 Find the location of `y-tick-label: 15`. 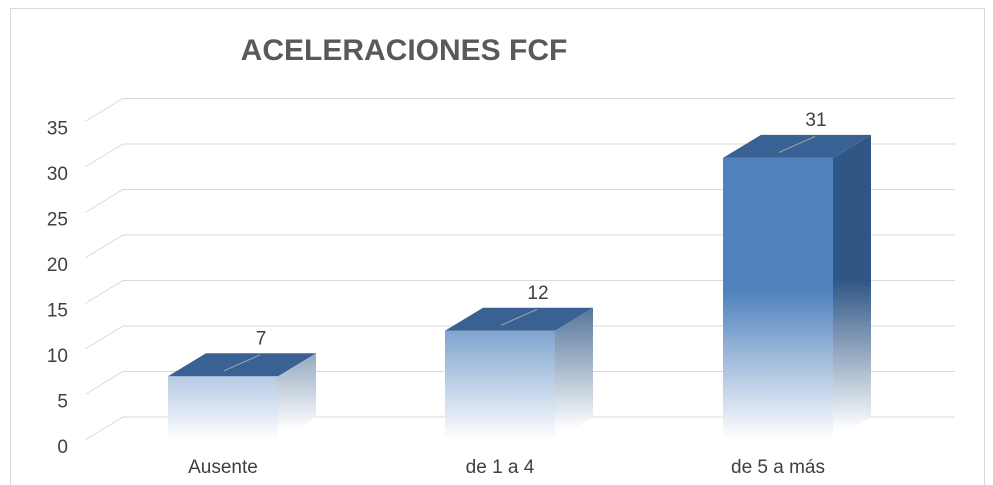

y-tick-label: 15 is located at coordinates (57, 311).